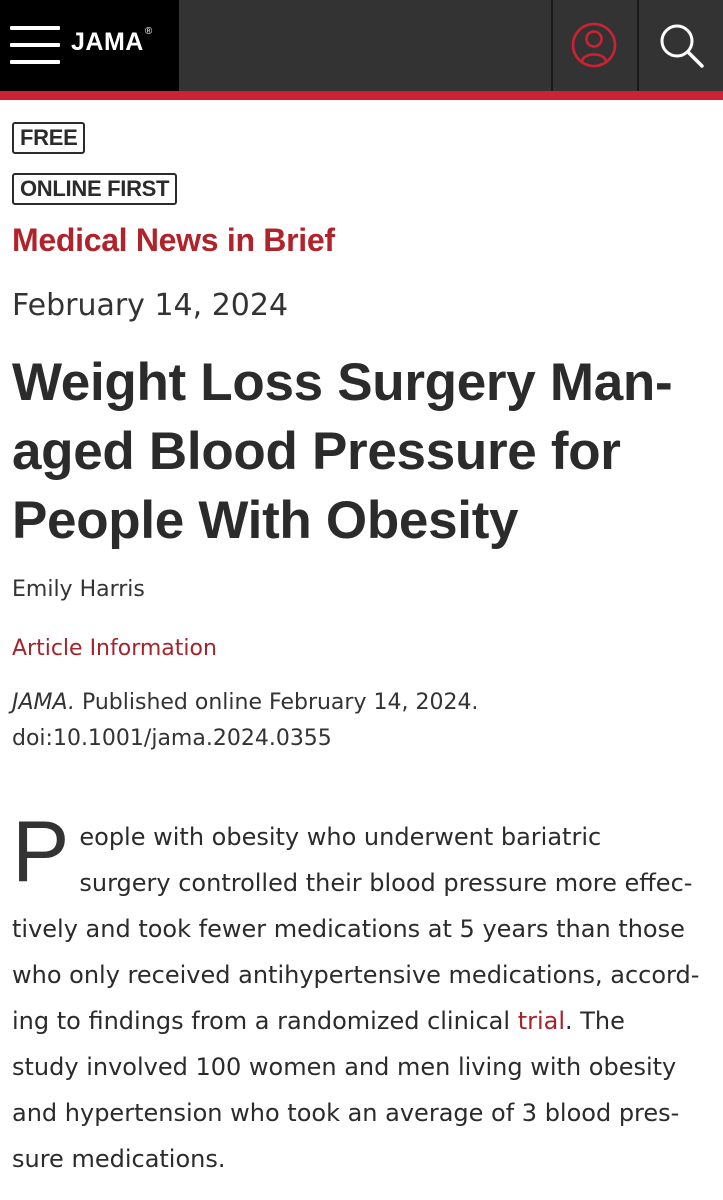 The image size is (723, 1200). Describe the element at coordinates (265, 520) in the screenshot. I see `title-line: People With Obesity` at that location.